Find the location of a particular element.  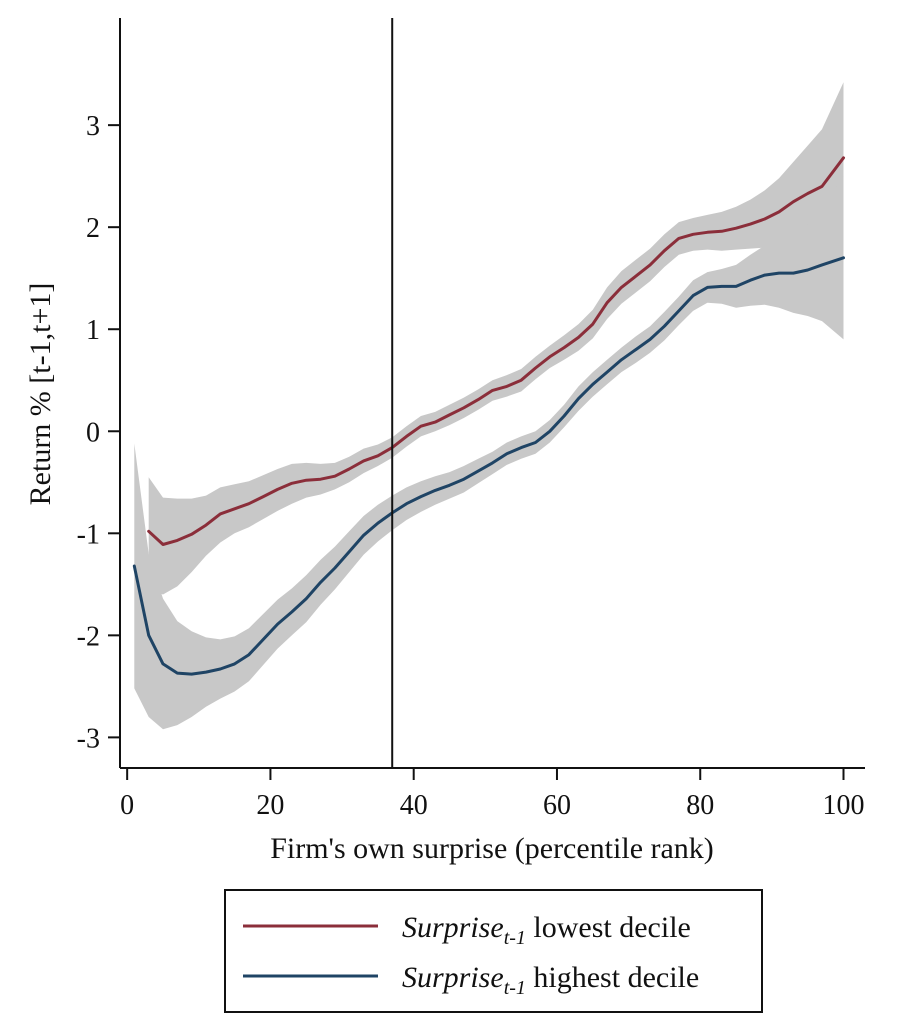

y-tick-label: -1 is located at coordinates (88, 534).